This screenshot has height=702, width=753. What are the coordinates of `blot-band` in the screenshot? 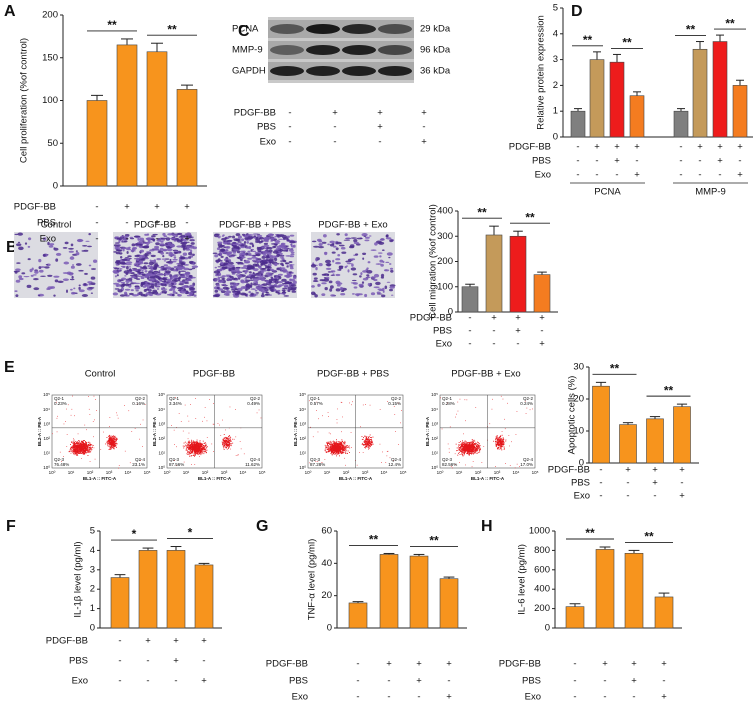 It's located at (395, 29).